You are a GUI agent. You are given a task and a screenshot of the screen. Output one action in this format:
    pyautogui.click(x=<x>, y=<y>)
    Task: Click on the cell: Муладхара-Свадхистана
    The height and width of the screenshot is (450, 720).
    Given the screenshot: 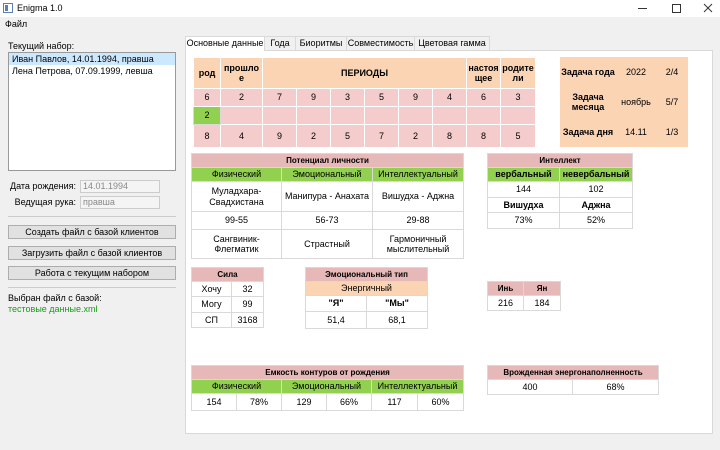 What is the action you would take?
    pyautogui.click(x=236, y=196)
    